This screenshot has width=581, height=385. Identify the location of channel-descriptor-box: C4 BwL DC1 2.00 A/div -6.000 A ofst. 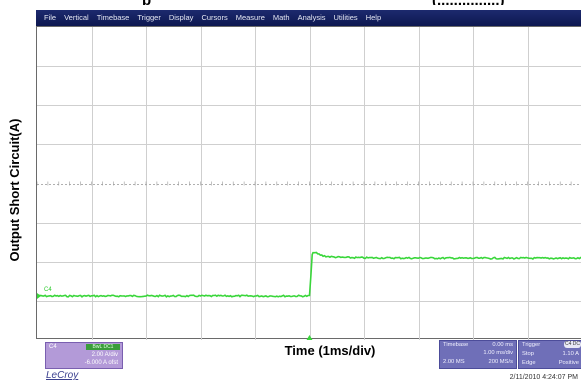
(84, 355).